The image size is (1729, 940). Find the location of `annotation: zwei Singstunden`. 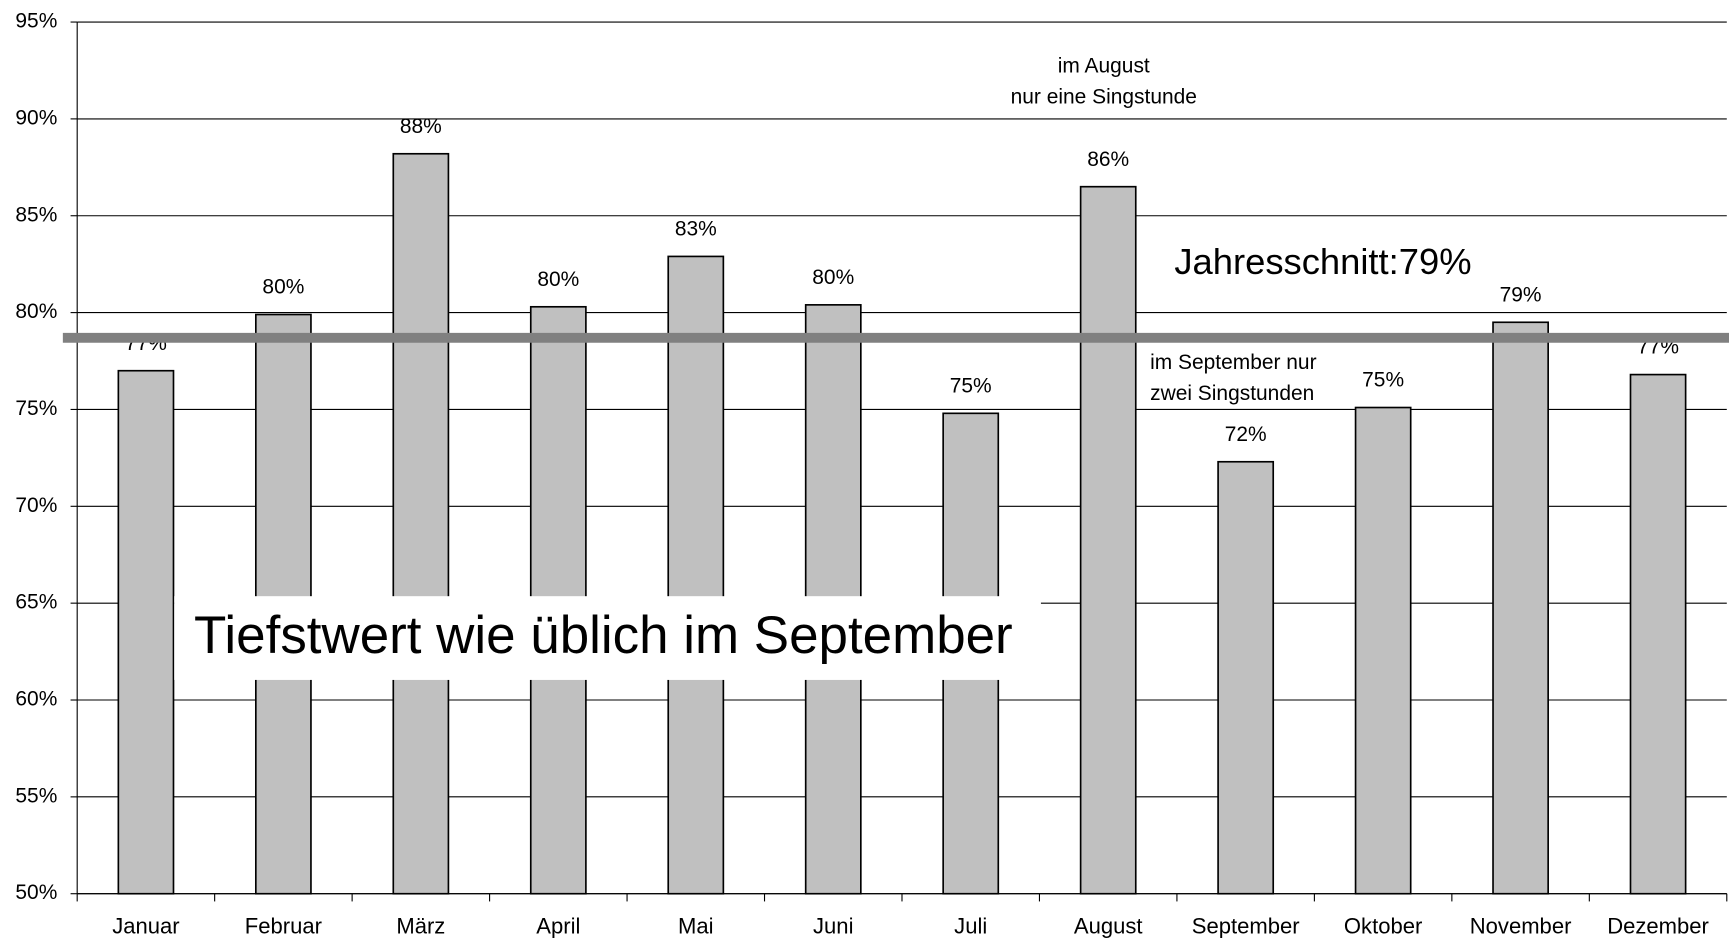

annotation: zwei Singstunden is located at coordinates (1232, 393).